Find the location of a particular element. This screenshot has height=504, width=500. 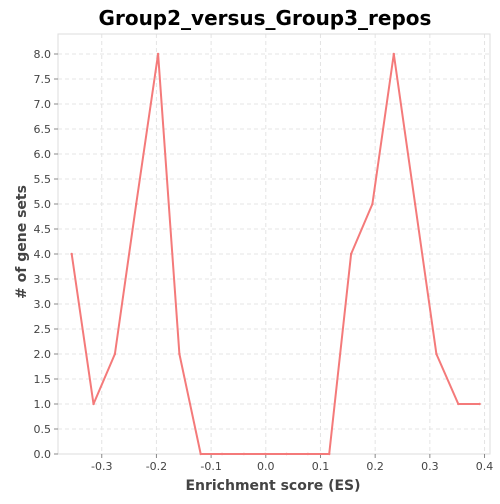

x-axis-title: Enrichment score (ES) is located at coordinates (272, 486).